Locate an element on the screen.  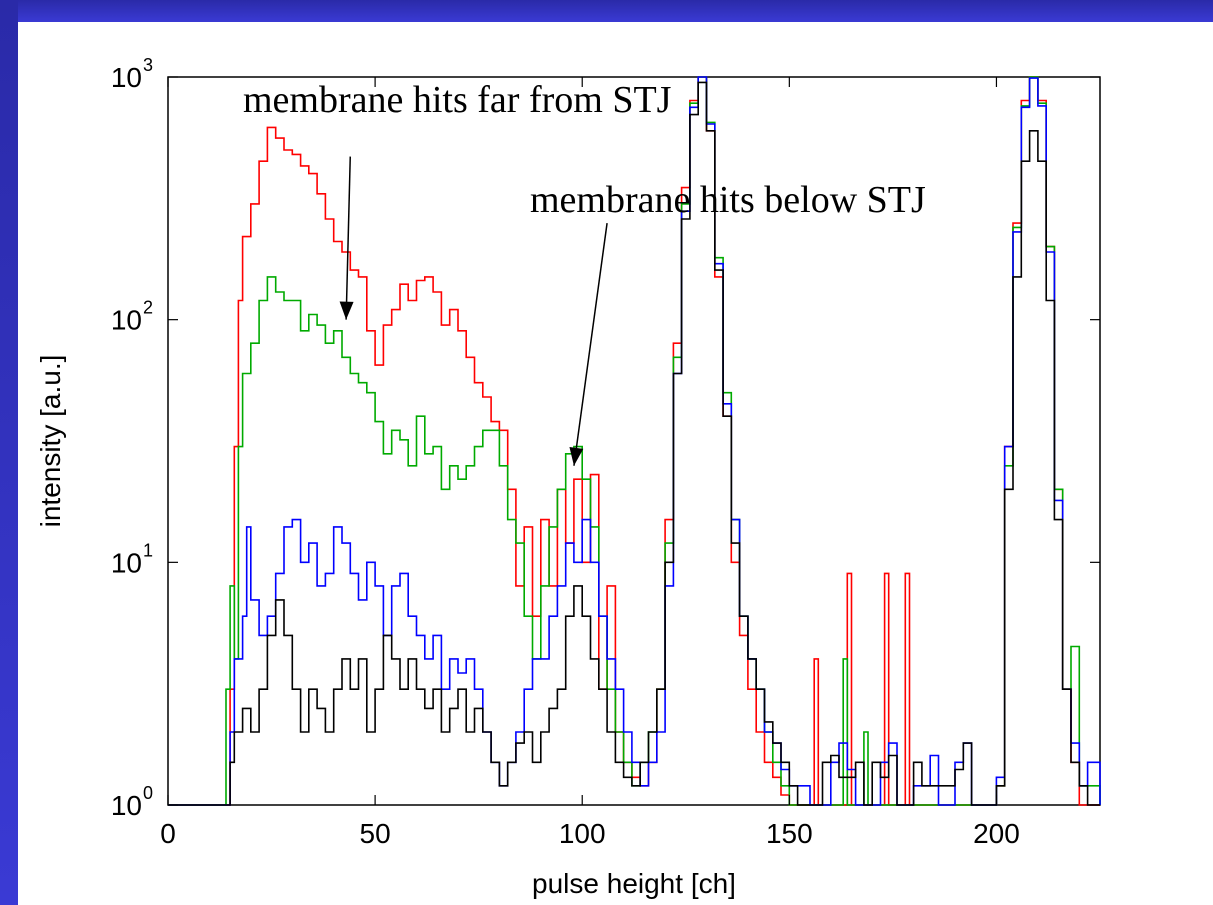
x-tick-label: 0 is located at coordinates (168, 833).